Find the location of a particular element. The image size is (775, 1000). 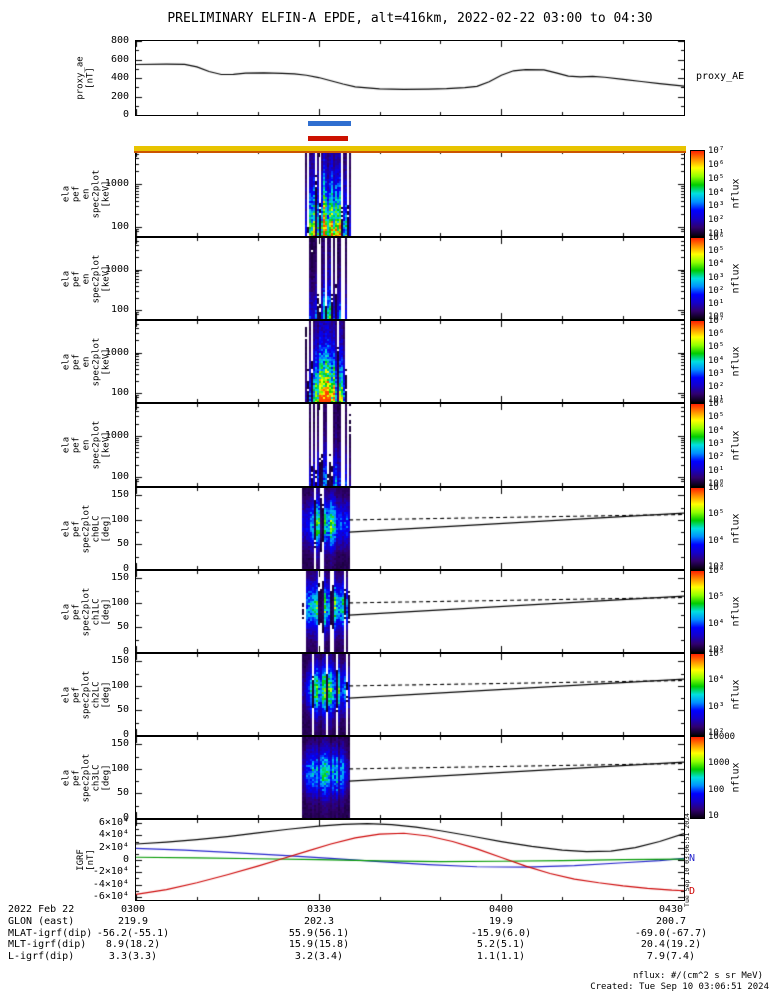

colorbar-title-en_spec_3: nflux is located at coordinates (736, 361).